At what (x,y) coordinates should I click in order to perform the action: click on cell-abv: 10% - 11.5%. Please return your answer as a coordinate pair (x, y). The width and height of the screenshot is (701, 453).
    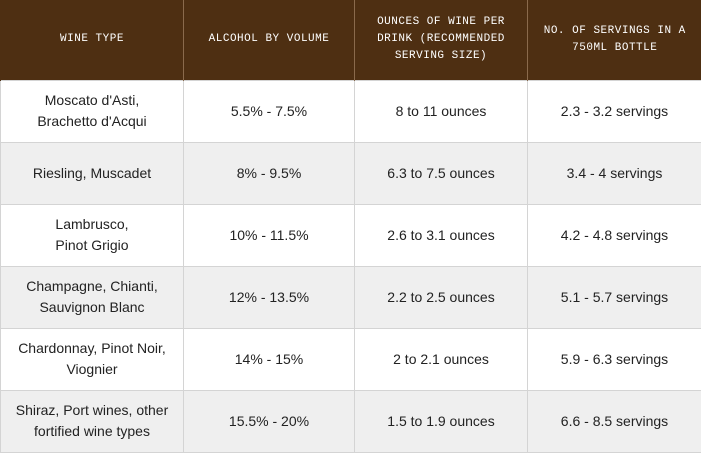
    Looking at the image, I should click on (269, 235).